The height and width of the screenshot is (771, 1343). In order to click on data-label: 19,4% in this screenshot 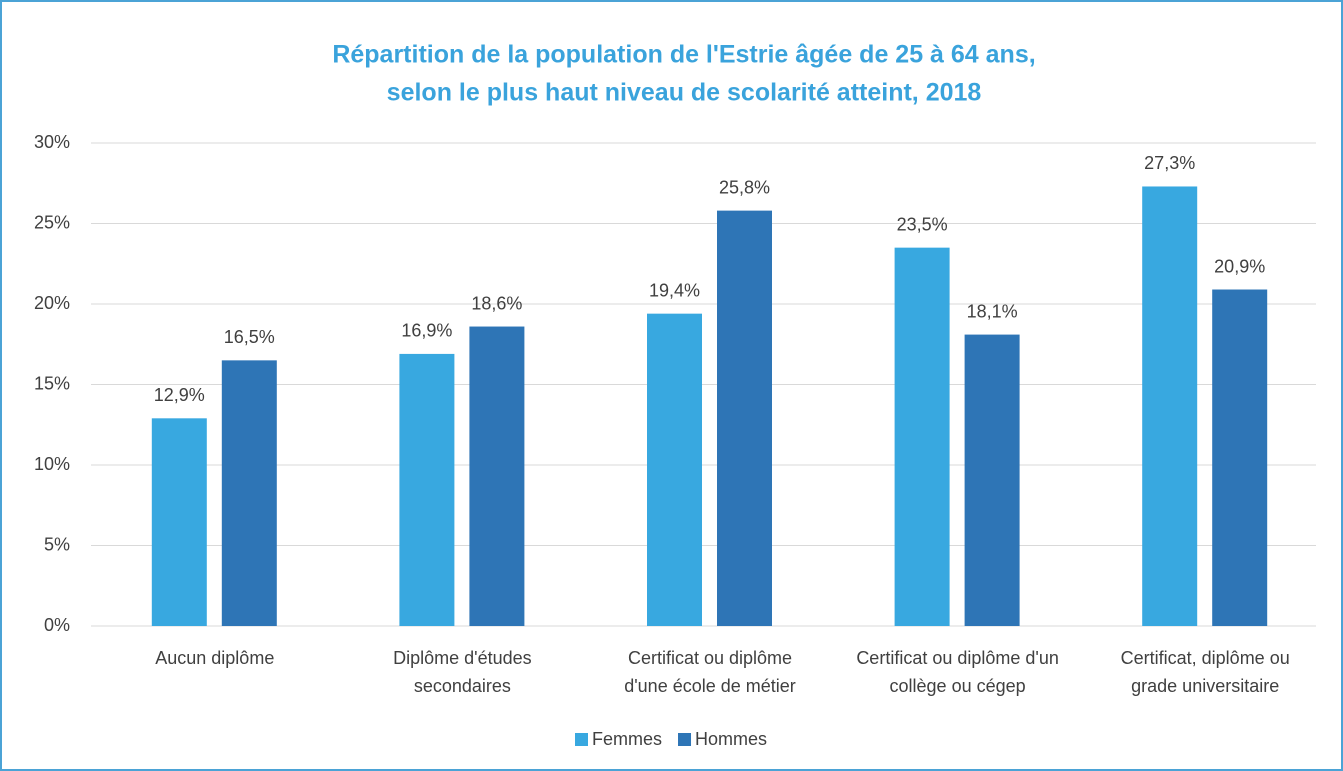, I will do `click(674, 290)`.